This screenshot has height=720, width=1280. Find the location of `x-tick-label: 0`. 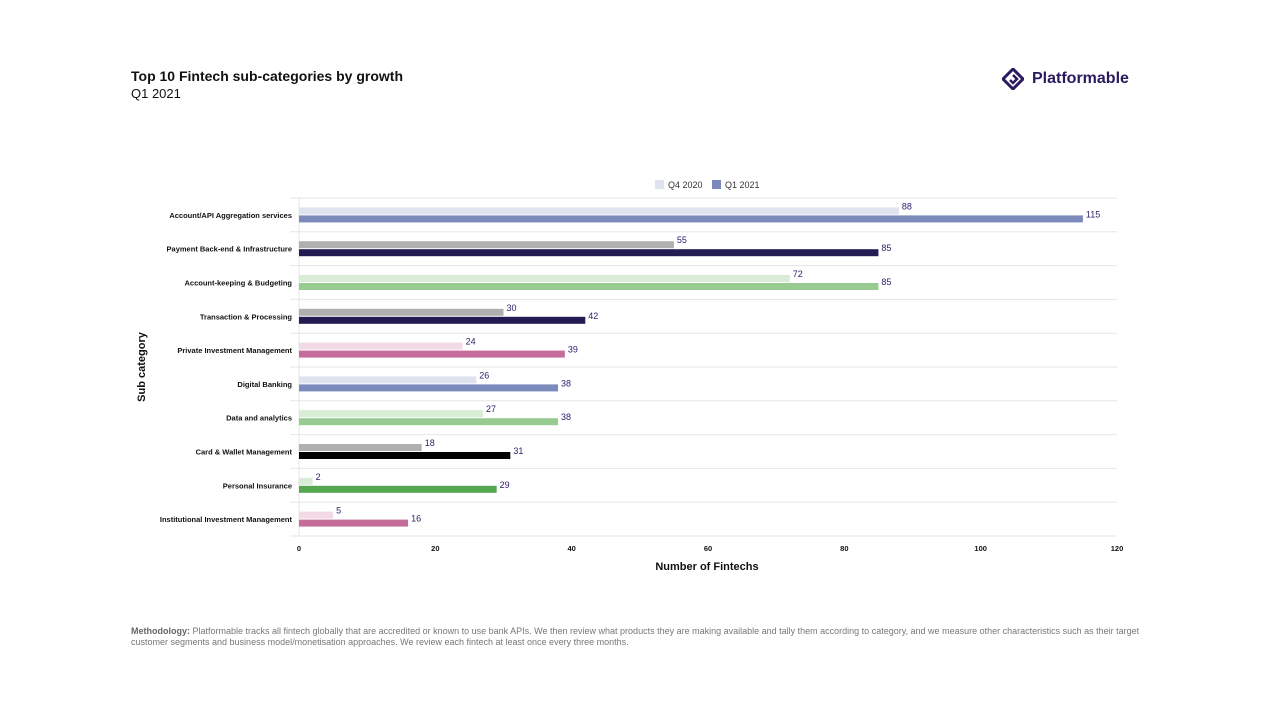

x-tick-label: 0 is located at coordinates (299, 548).